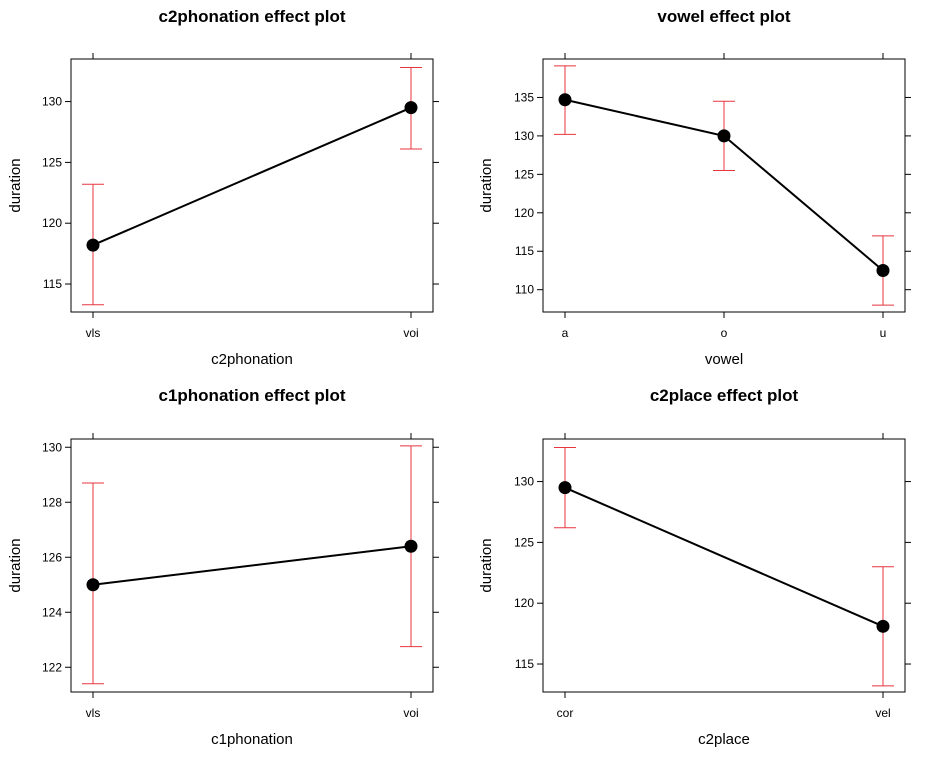 This screenshot has width=943, height=765. What do you see at coordinates (724, 739) in the screenshot?
I see `x-axis-label: c2place` at bounding box center [724, 739].